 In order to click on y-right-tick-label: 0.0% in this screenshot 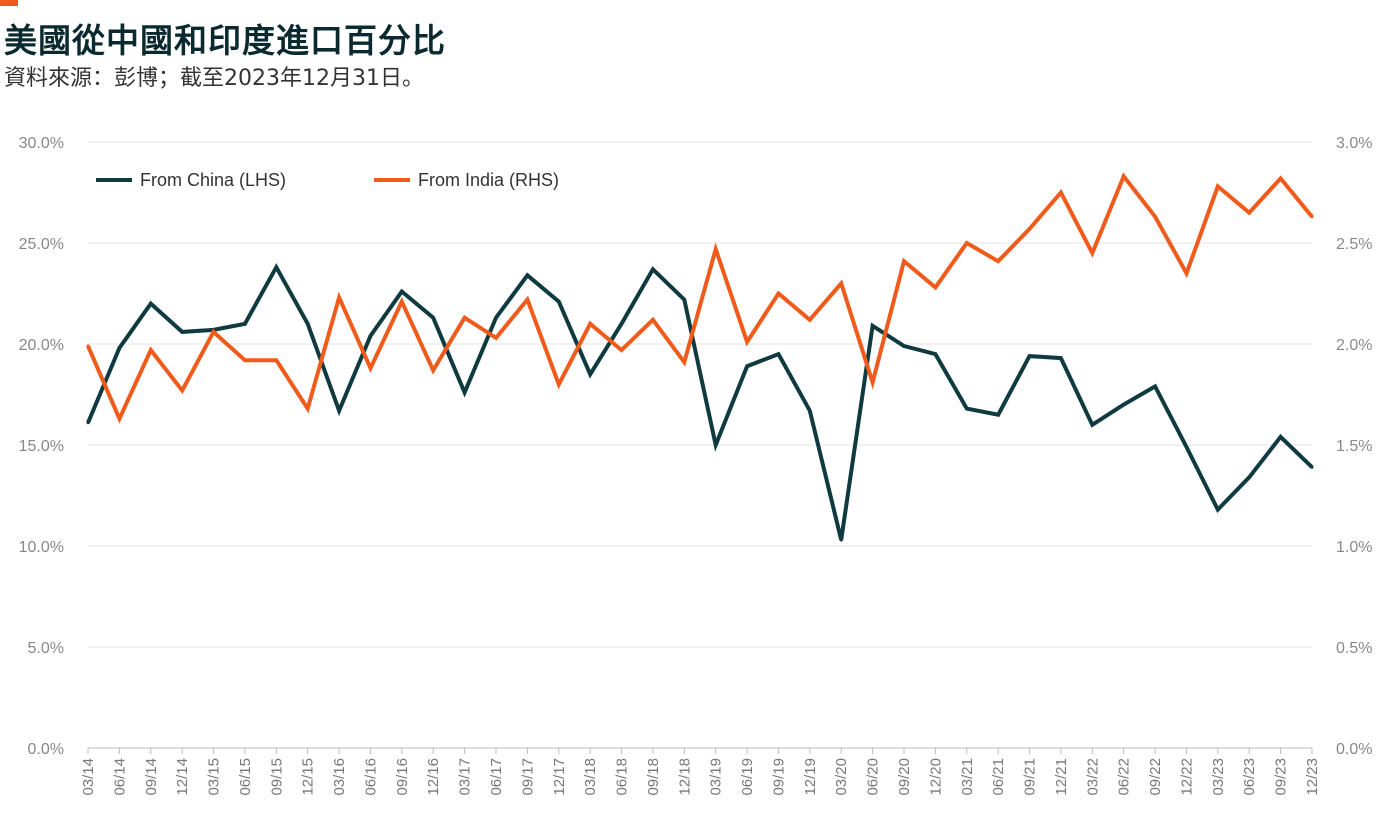, I will do `click(1354, 749)`.